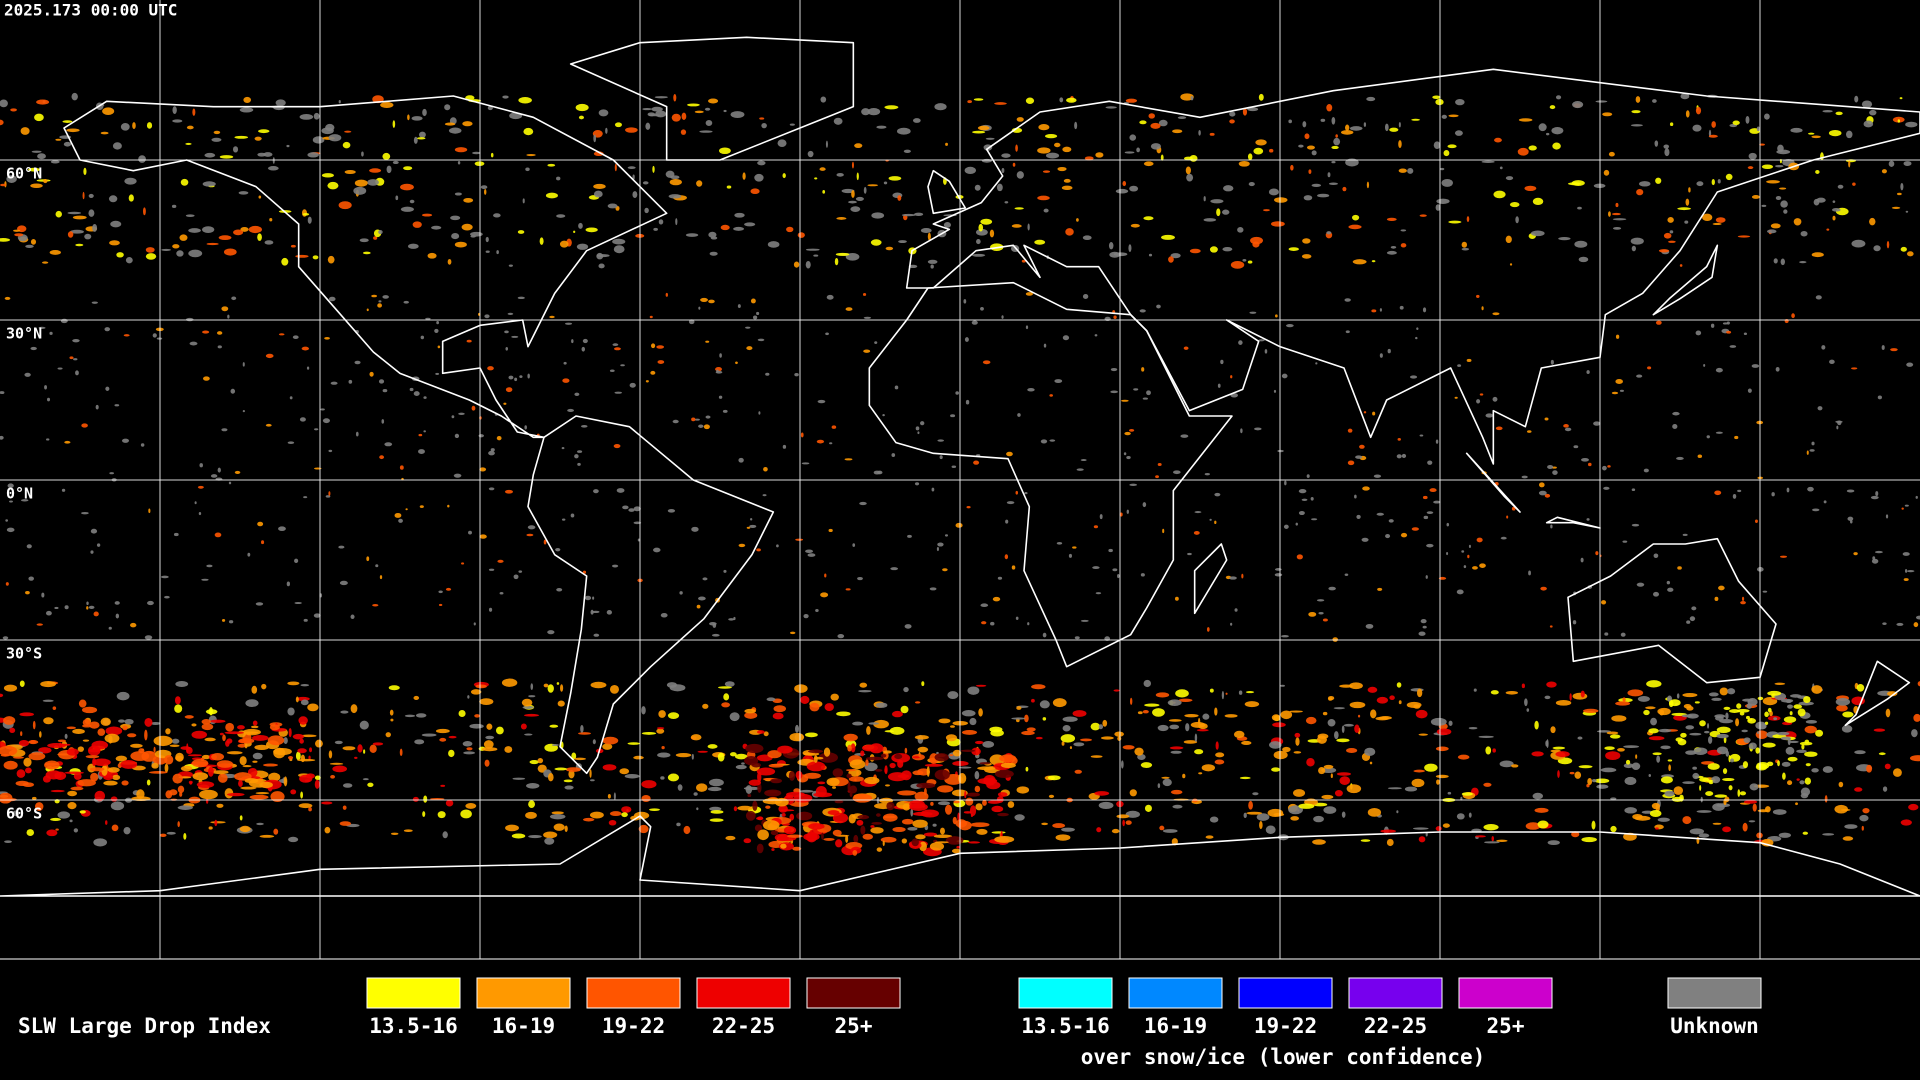  What do you see at coordinates (24, 494) in the screenshot?
I see `latitude-labels: 60°N30°N0°N30°S60°S` at bounding box center [24, 494].